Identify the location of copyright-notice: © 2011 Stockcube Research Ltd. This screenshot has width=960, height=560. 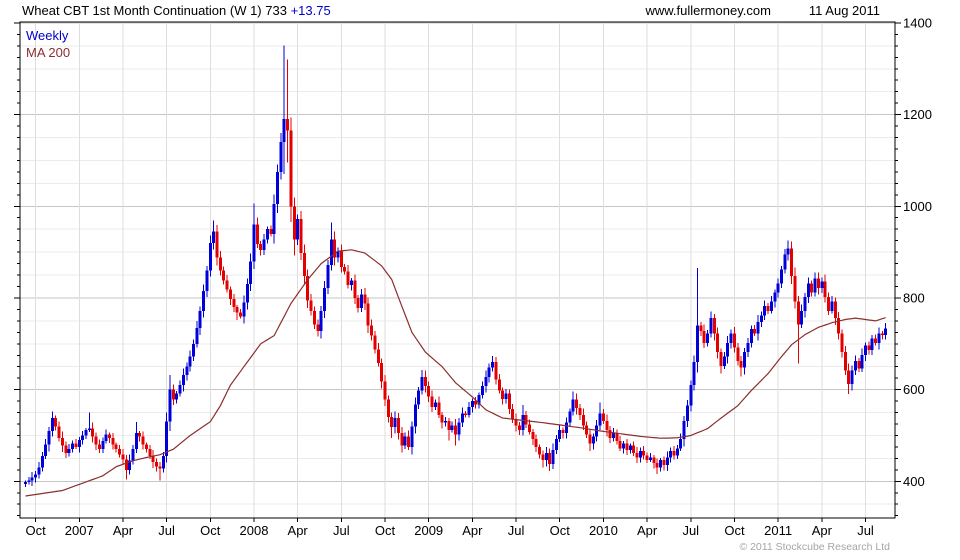
(814, 547).